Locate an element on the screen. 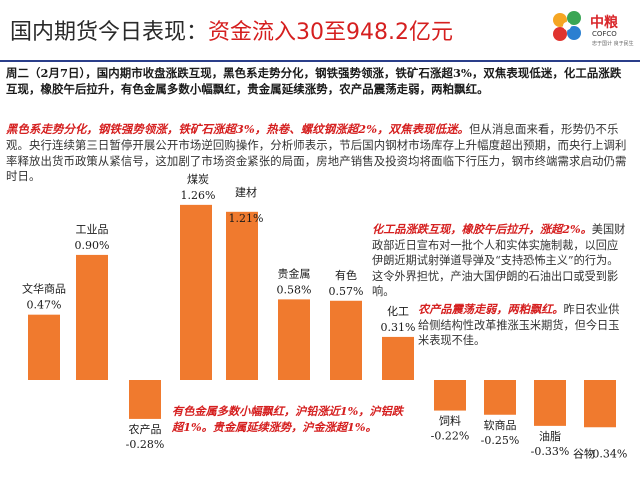  bar-工业品 is located at coordinates (92, 317).